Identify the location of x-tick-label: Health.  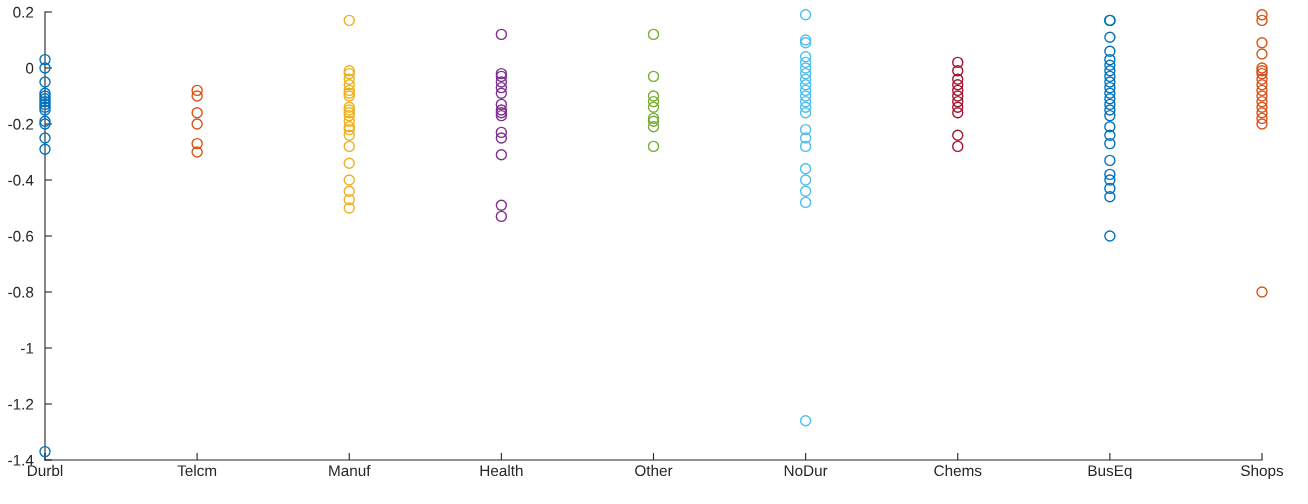
(501, 470).